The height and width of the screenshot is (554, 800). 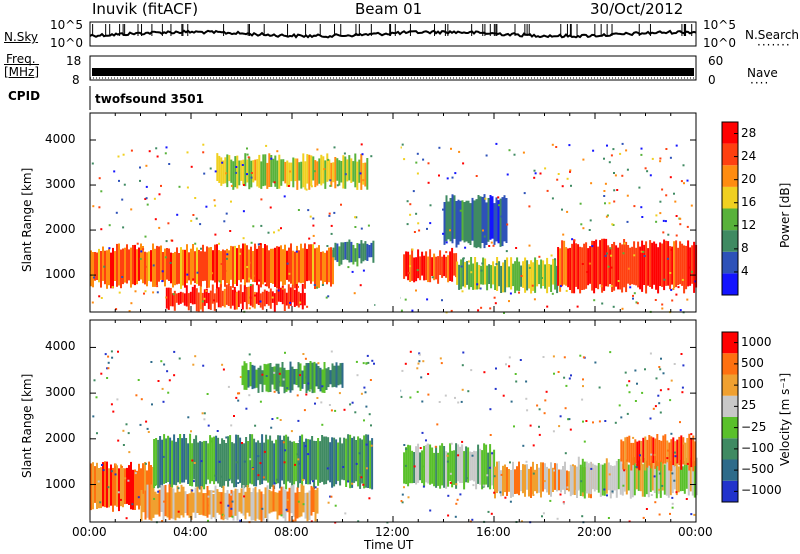 I want to click on power-colorbar-tick-label: 20, so click(x=749, y=178).